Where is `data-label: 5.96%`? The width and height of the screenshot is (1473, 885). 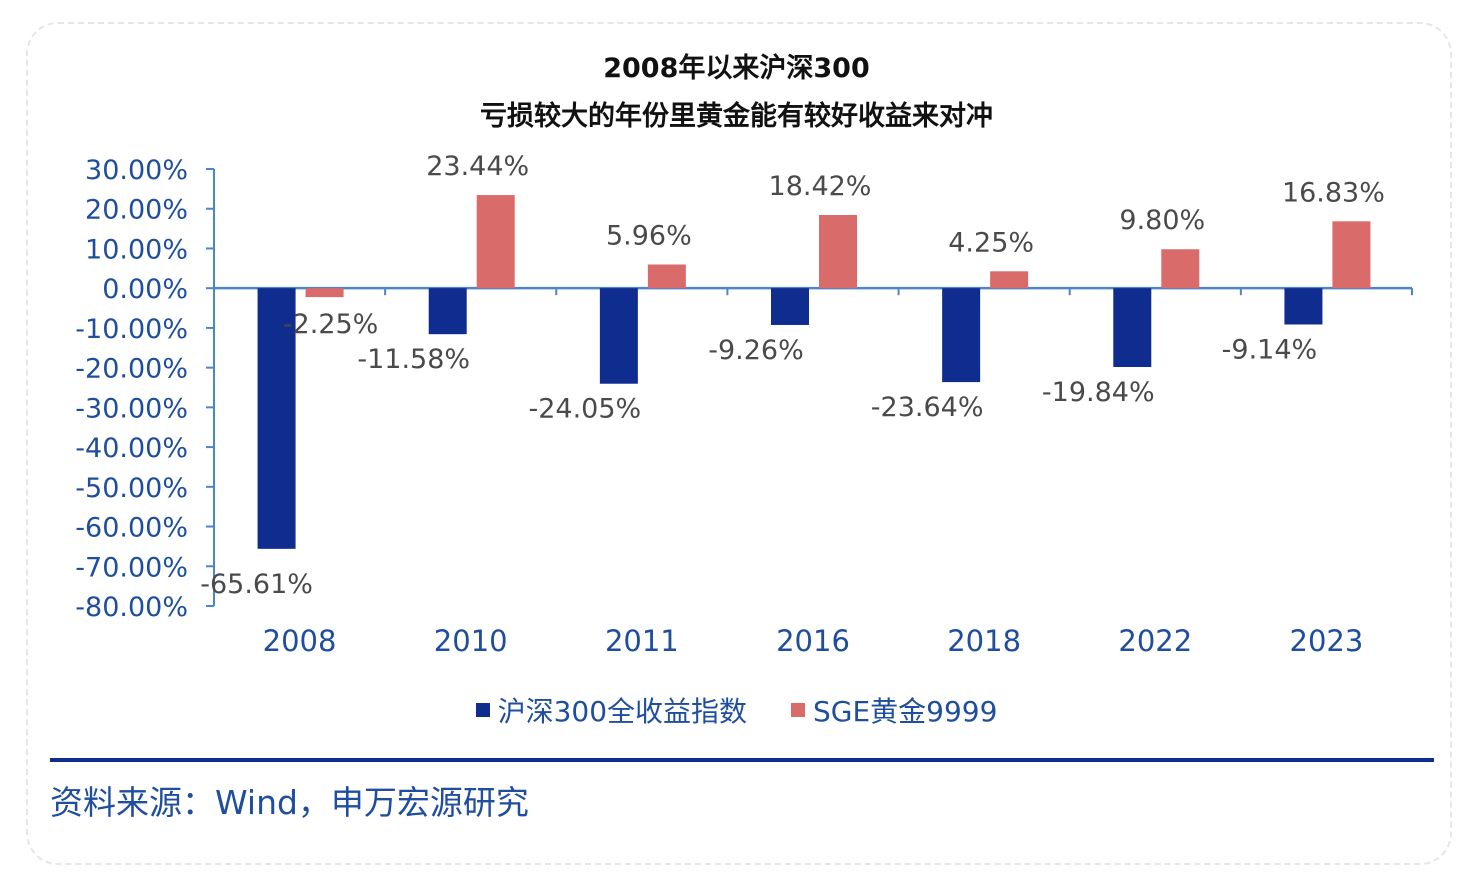
data-label: 5.96% is located at coordinates (649, 236).